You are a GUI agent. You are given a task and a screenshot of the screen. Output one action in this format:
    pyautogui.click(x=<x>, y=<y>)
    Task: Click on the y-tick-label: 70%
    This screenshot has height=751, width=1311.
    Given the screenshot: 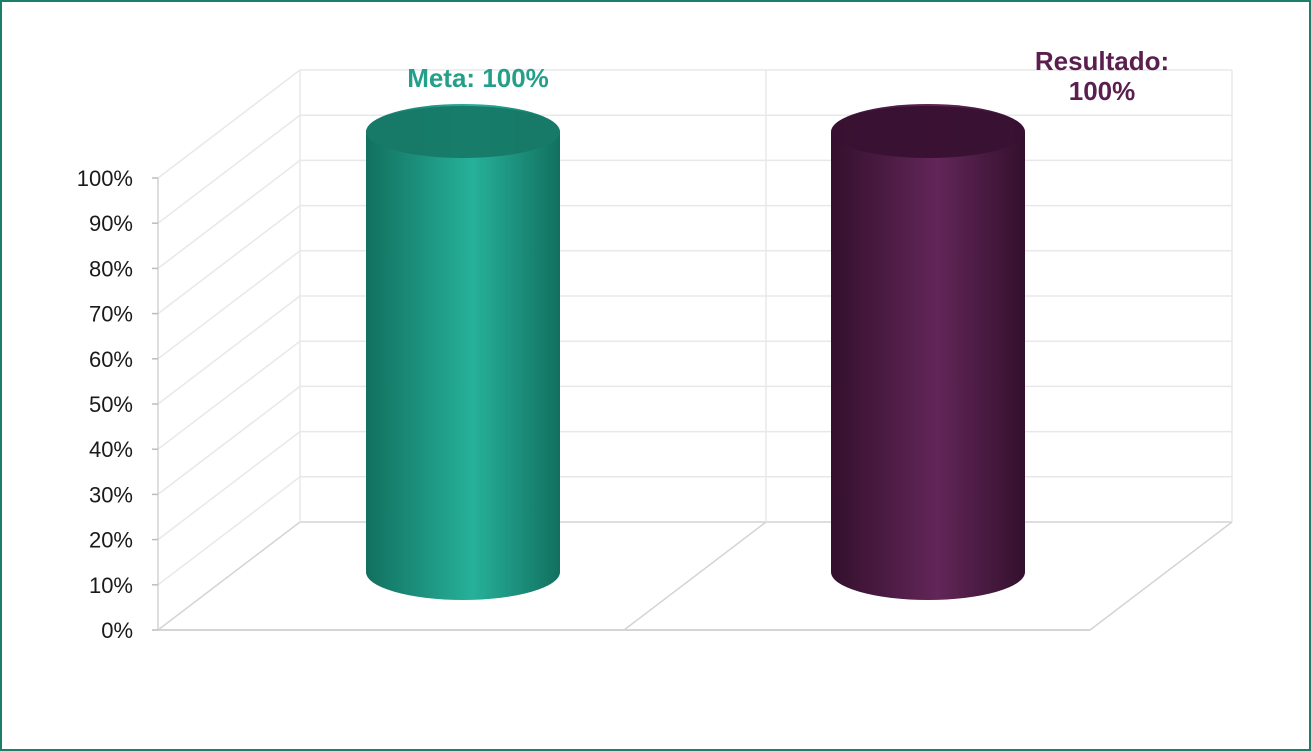 What is the action you would take?
    pyautogui.click(x=111, y=314)
    